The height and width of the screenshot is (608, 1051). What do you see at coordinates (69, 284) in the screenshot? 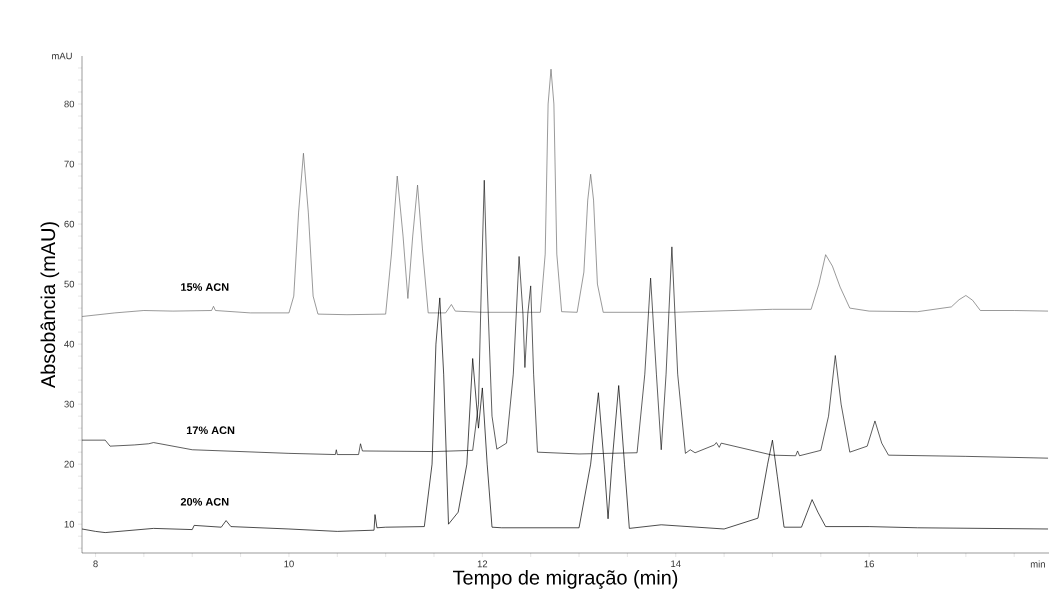
I see `y-tick-label: 50` at bounding box center [69, 284].